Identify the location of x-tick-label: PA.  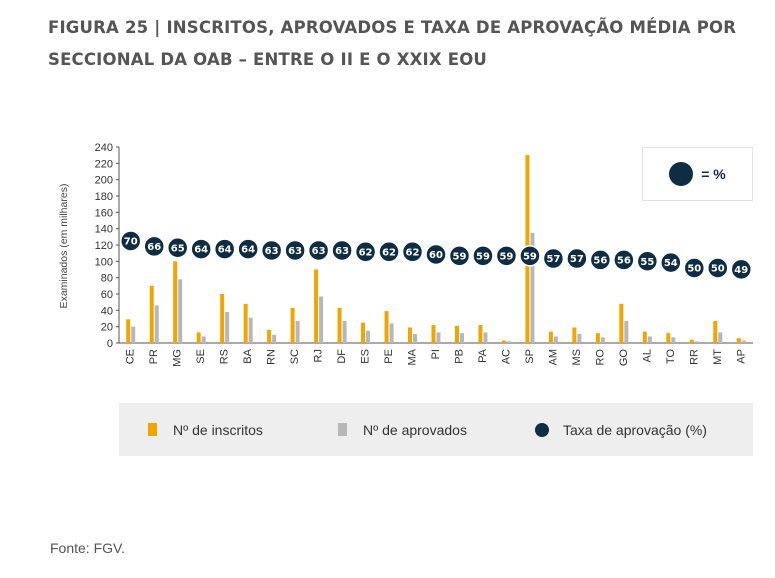
(483, 355).